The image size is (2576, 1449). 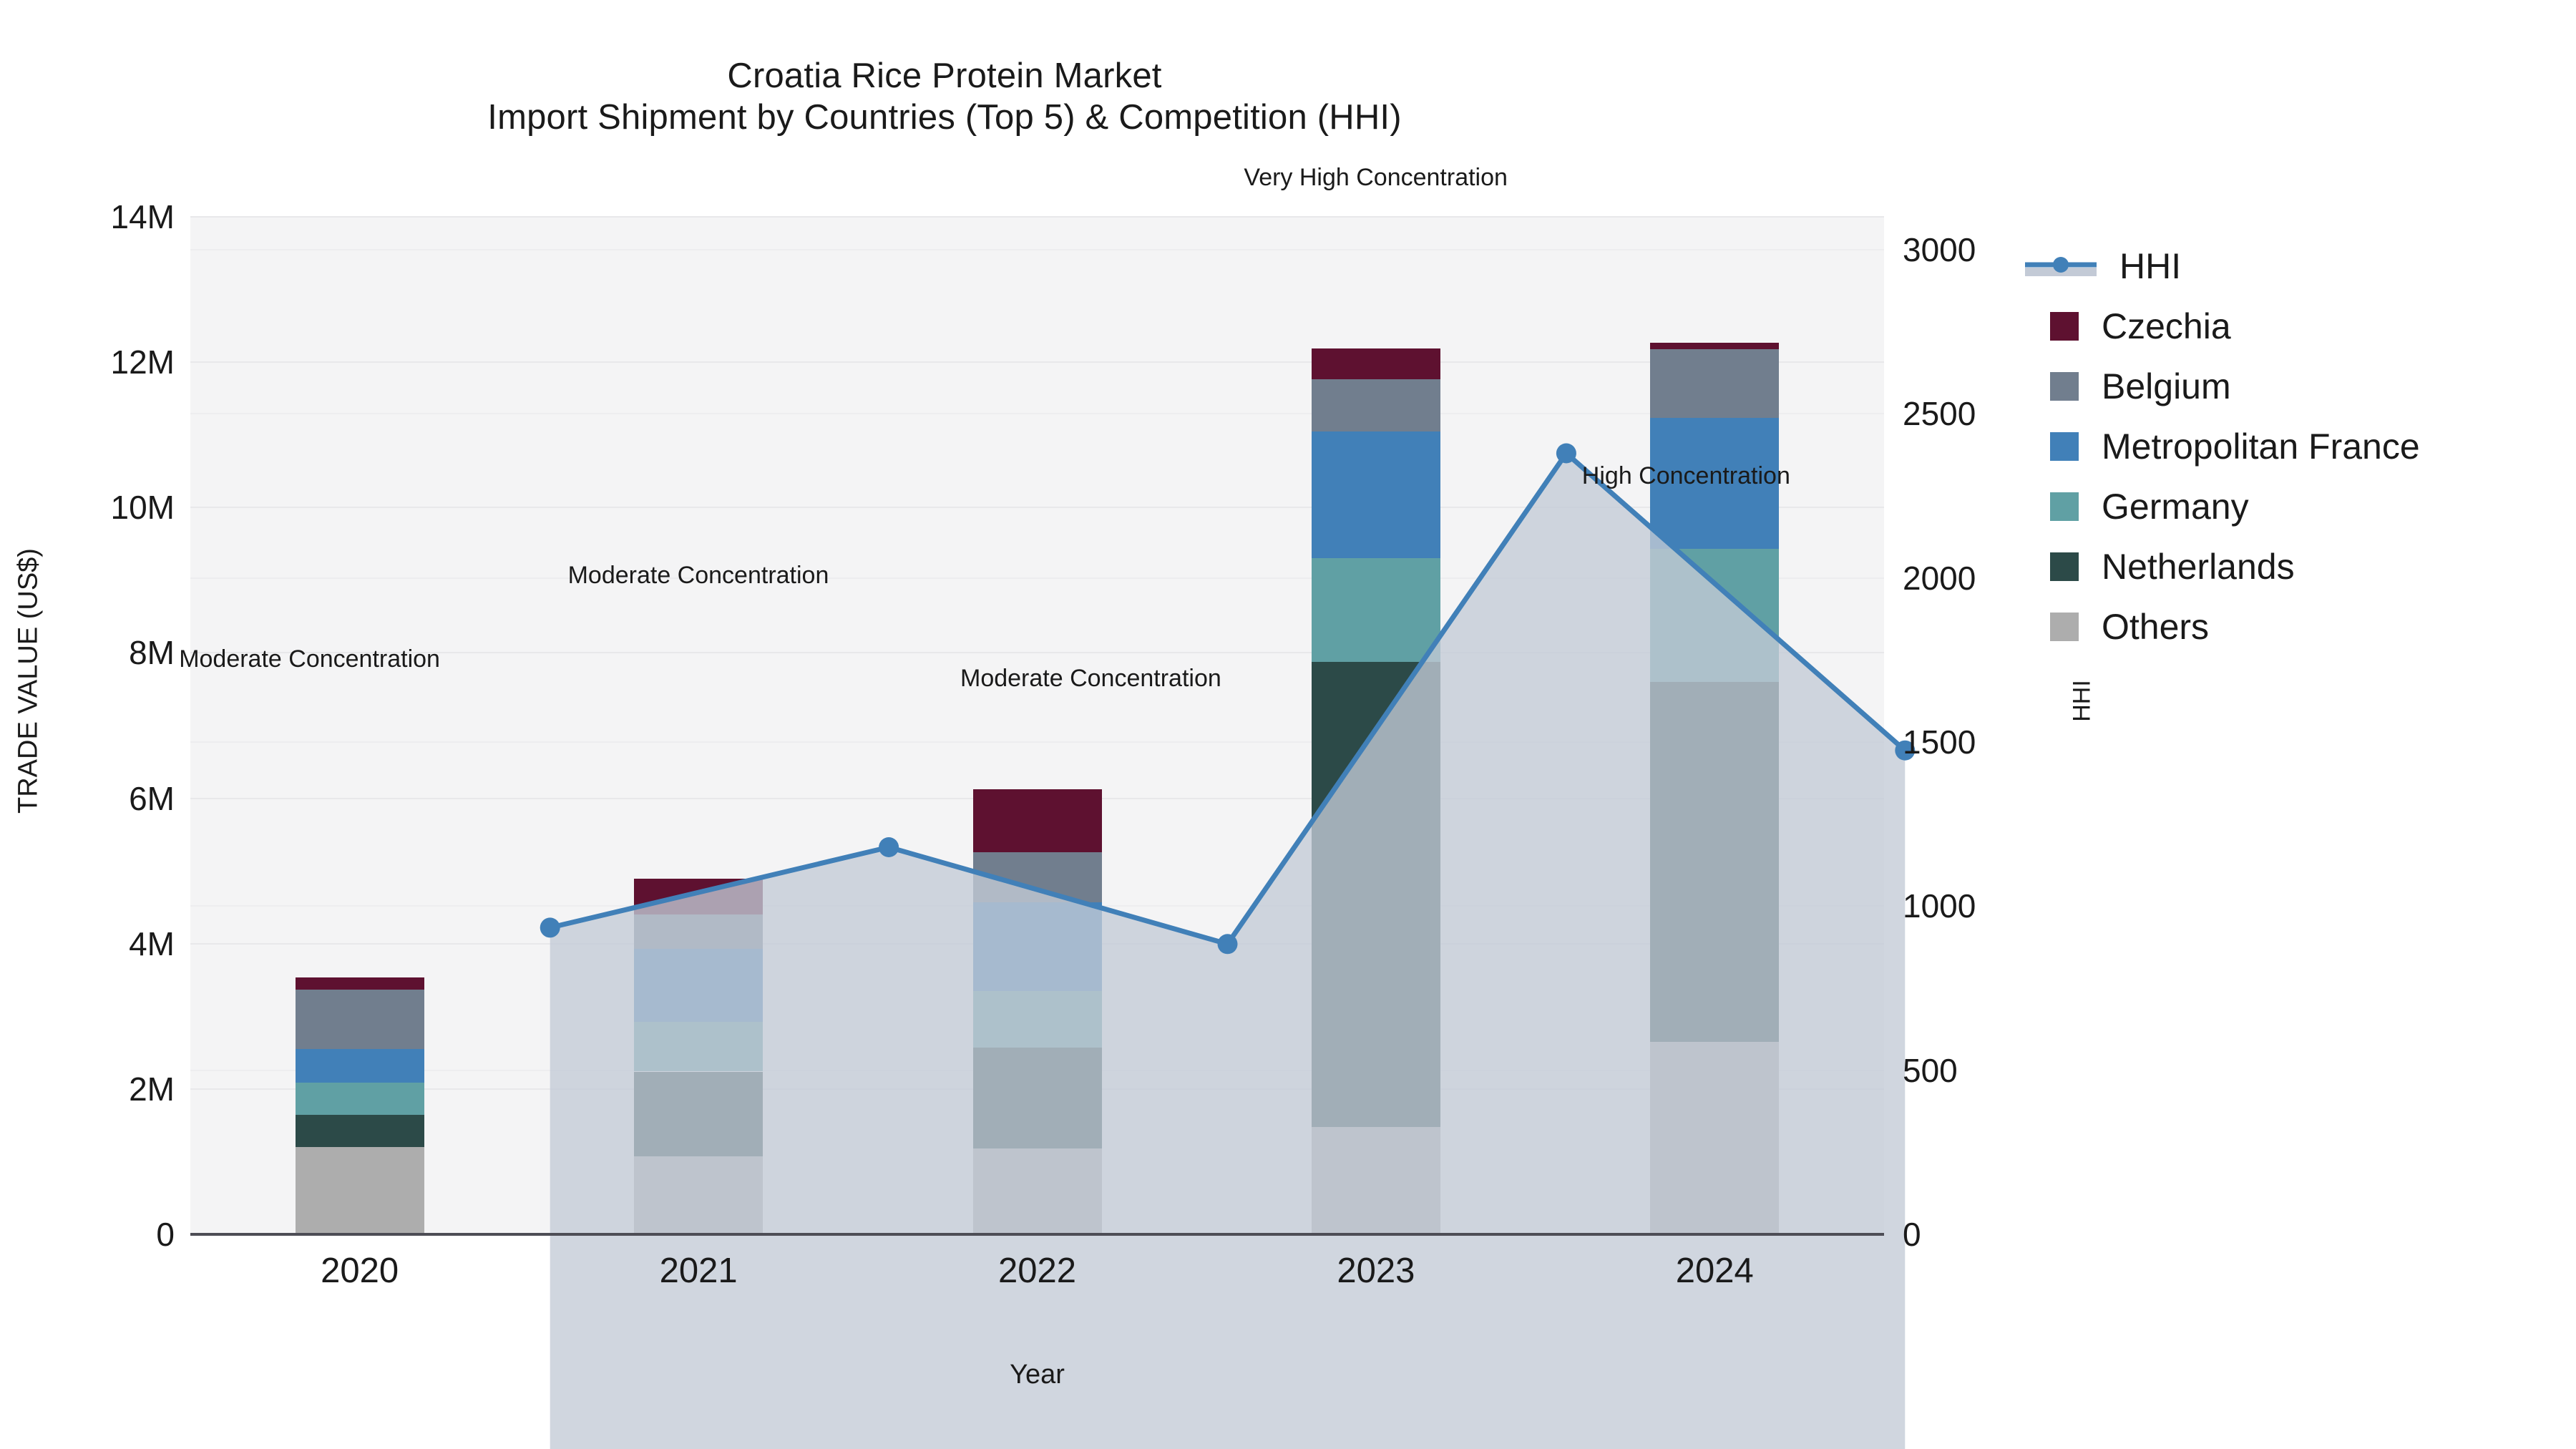 What do you see at coordinates (2296, 627) in the screenshot?
I see `legend-item-others: Others` at bounding box center [2296, 627].